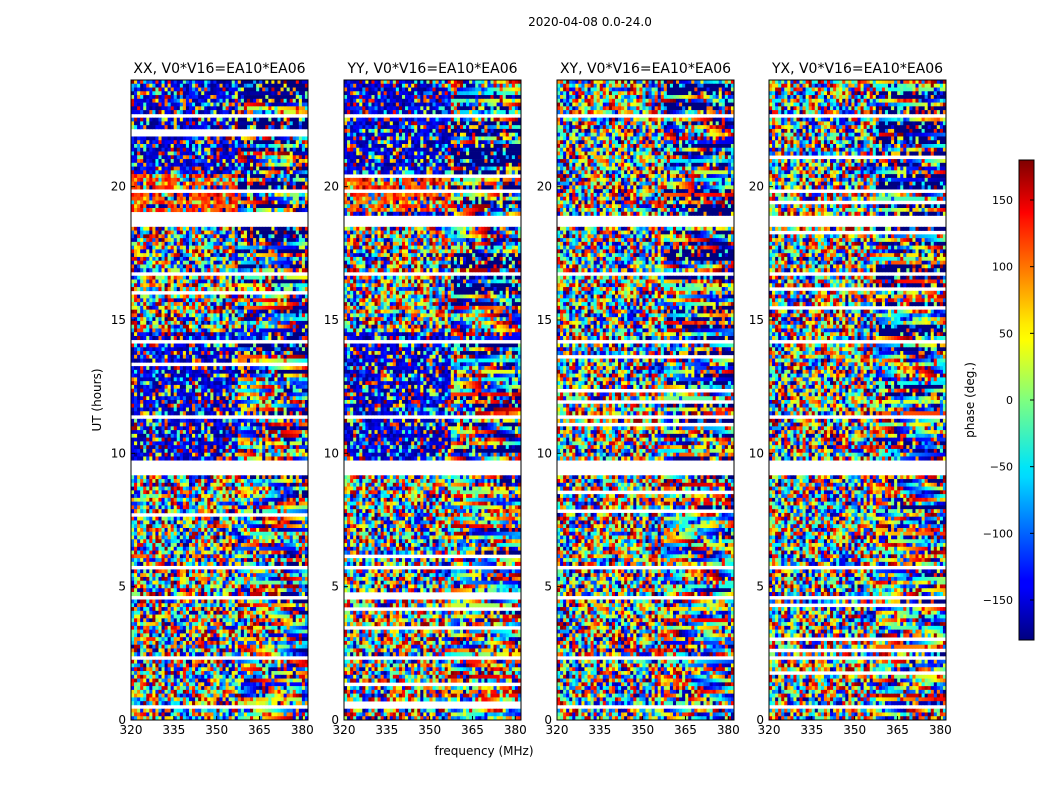  I want to click on colorbar-label: phase (deg.), so click(970, 400).